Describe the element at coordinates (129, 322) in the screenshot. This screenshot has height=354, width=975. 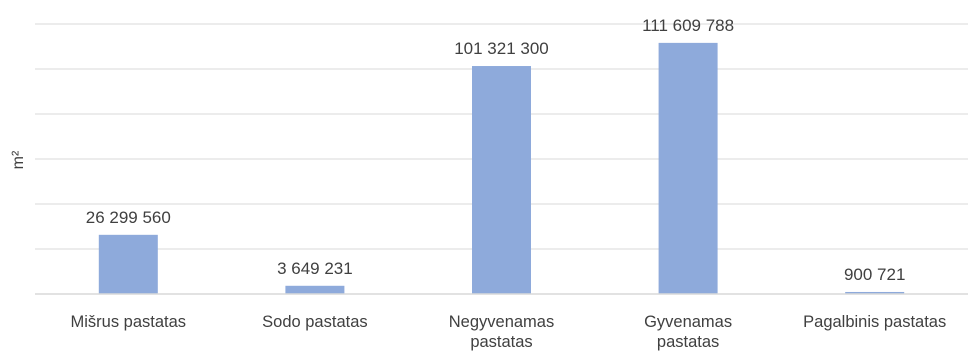
I see `x-tick-label: Mišrus pastatas` at that location.